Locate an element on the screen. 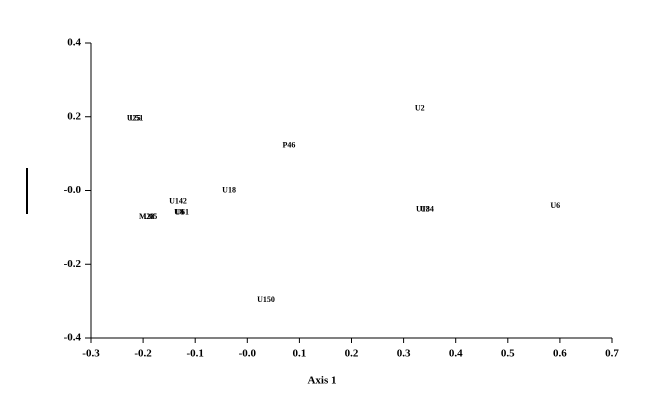  point-label: U84 is located at coordinates (427, 209).